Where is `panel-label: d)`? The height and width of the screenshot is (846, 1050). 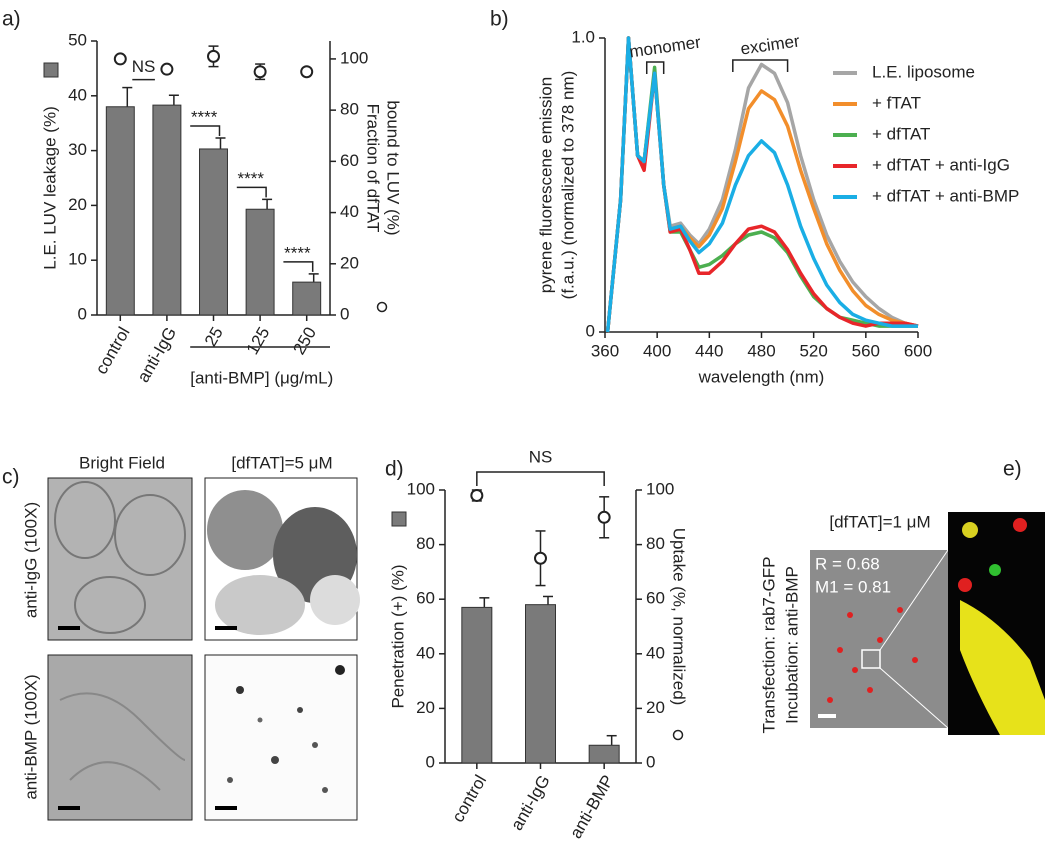 panel-label: d) is located at coordinates (394, 469).